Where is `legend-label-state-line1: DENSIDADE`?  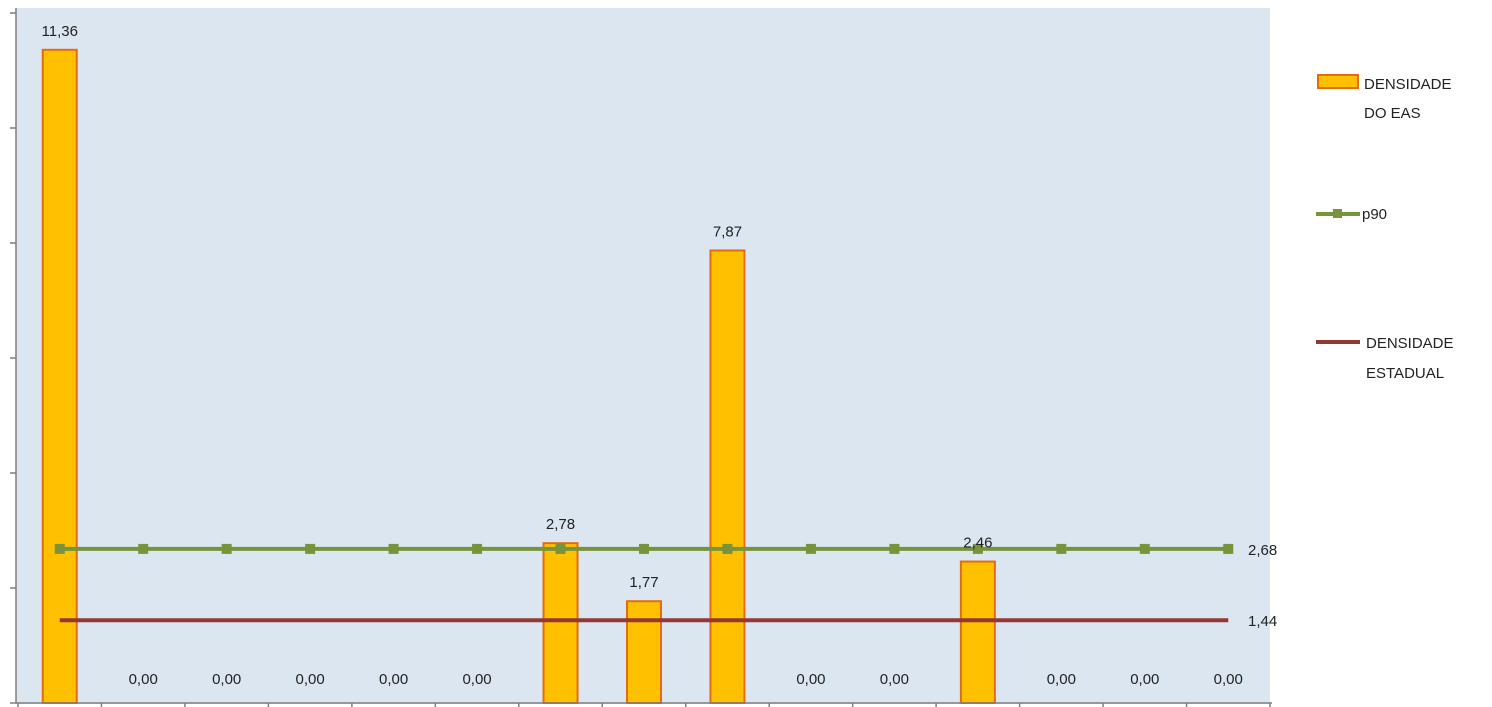 legend-label-state-line1: DENSIDADE is located at coordinates (1410, 343).